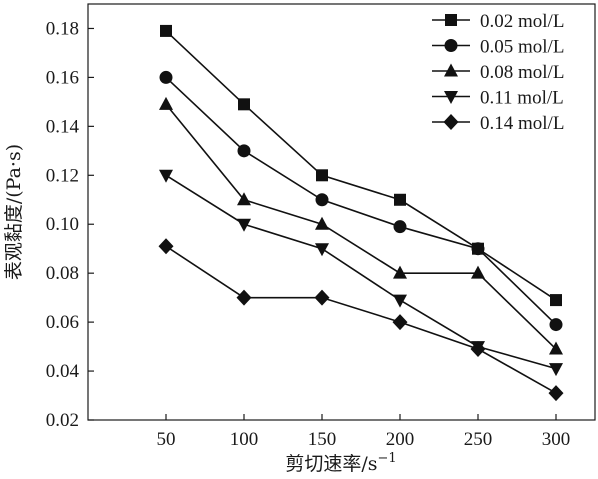  Describe the element at coordinates (522, 47) in the screenshot. I see `legend-label: 0.05 mol/L` at that location.